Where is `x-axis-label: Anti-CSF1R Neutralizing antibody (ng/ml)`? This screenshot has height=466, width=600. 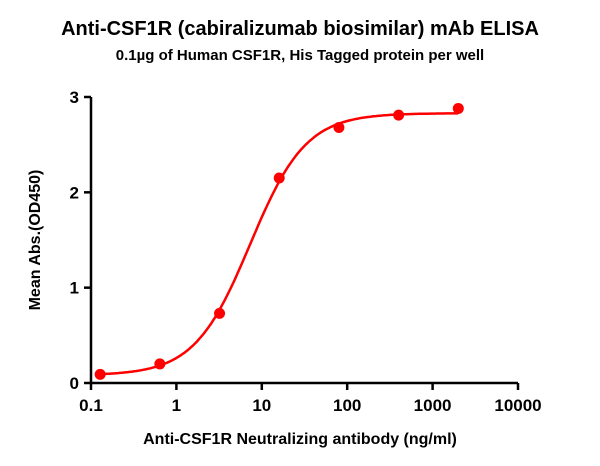 x-axis-label: Anti-CSF1R Neutralizing antibody (ng/ml) is located at coordinates (300, 439).